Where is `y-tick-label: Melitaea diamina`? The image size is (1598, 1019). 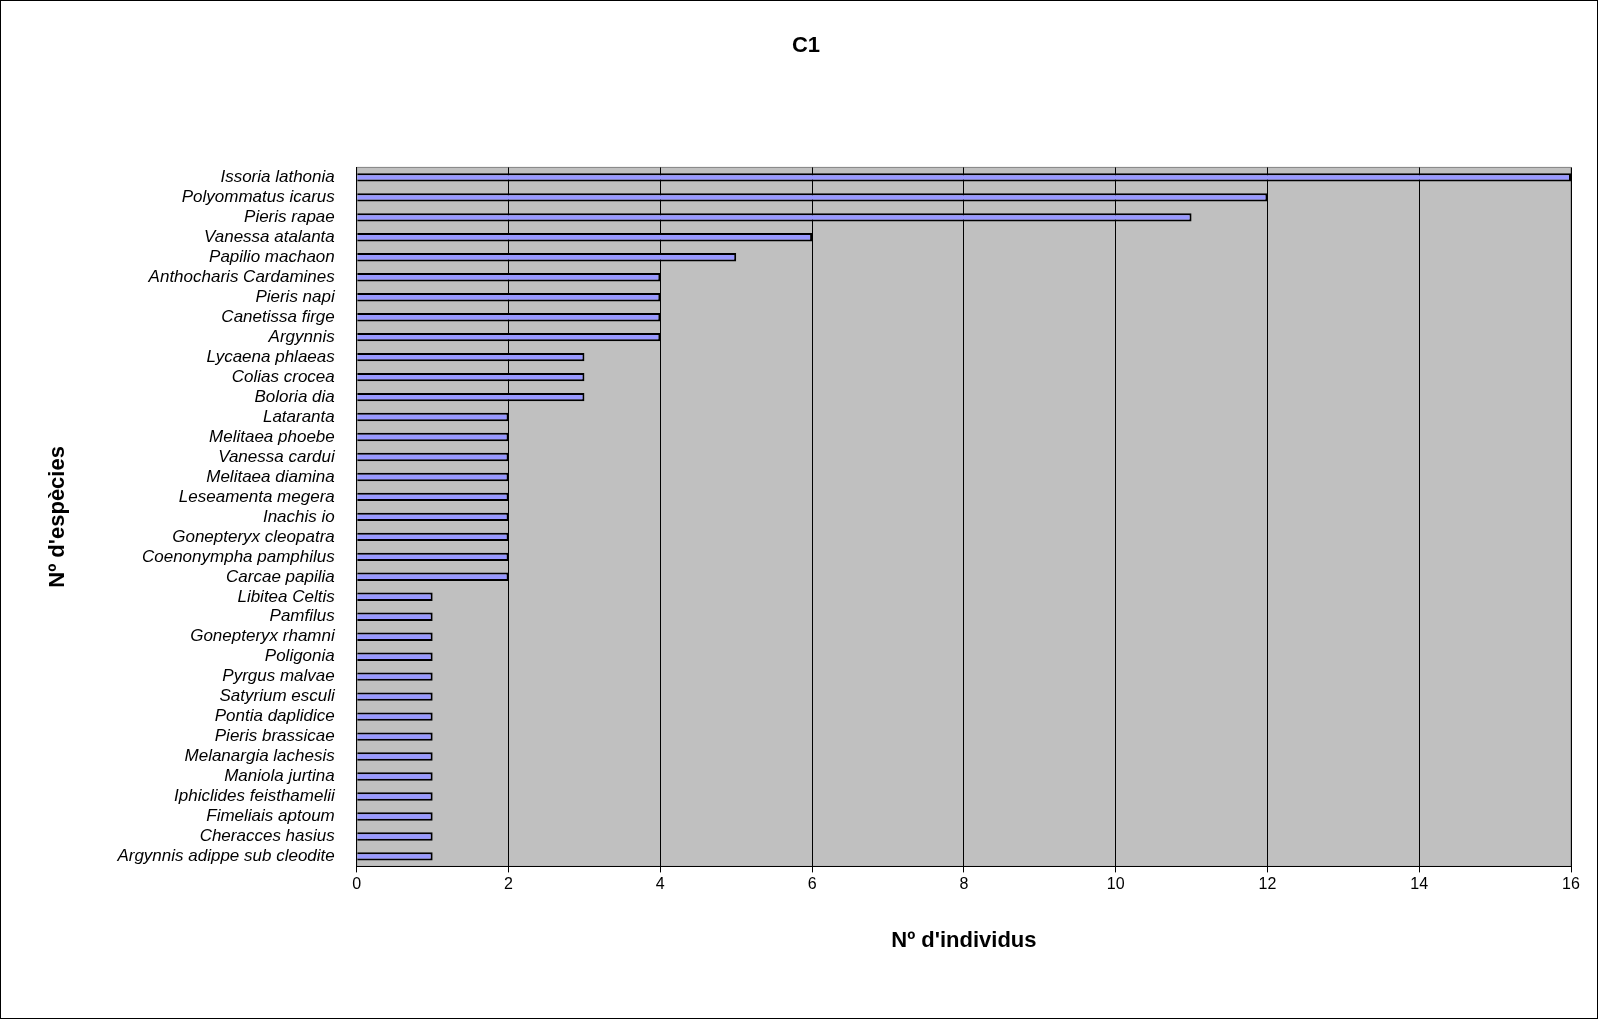 y-tick-label: Melitaea diamina is located at coordinates (270, 476).